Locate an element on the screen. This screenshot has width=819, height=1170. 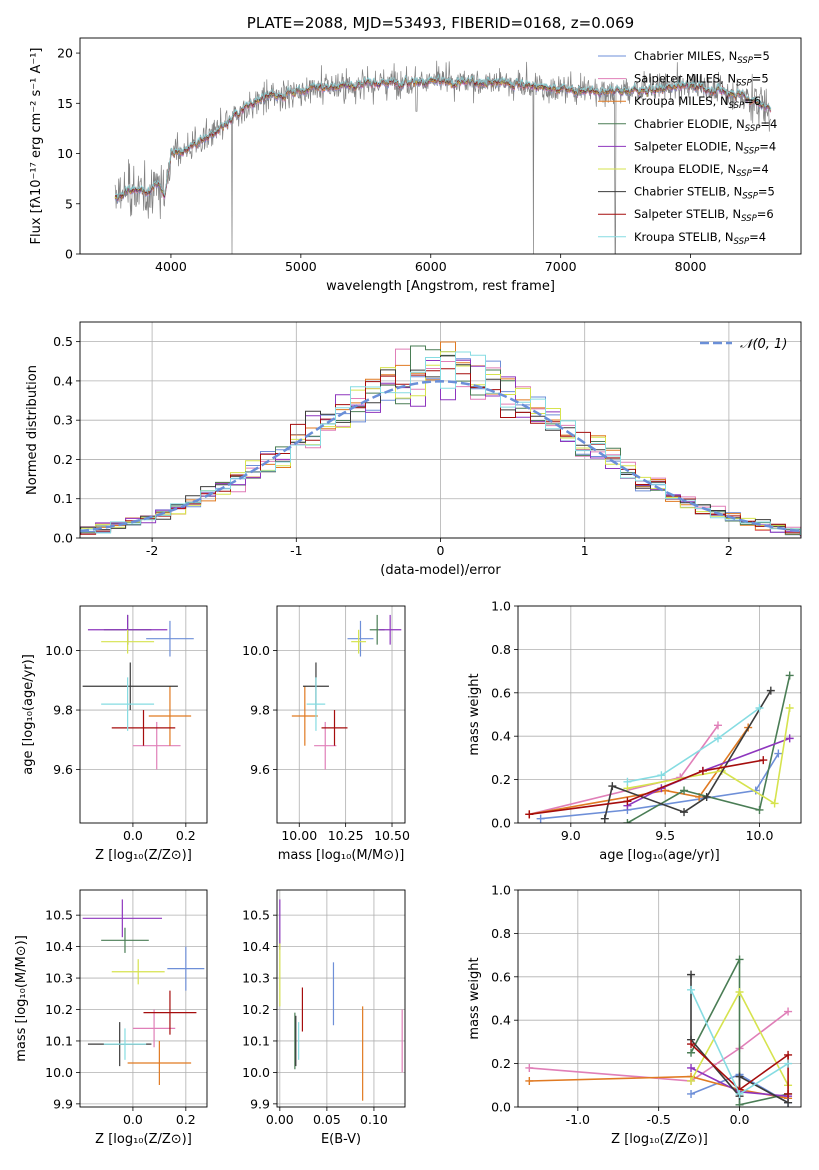
x-tick-label: 0.10 is located at coordinates (374, 1119).